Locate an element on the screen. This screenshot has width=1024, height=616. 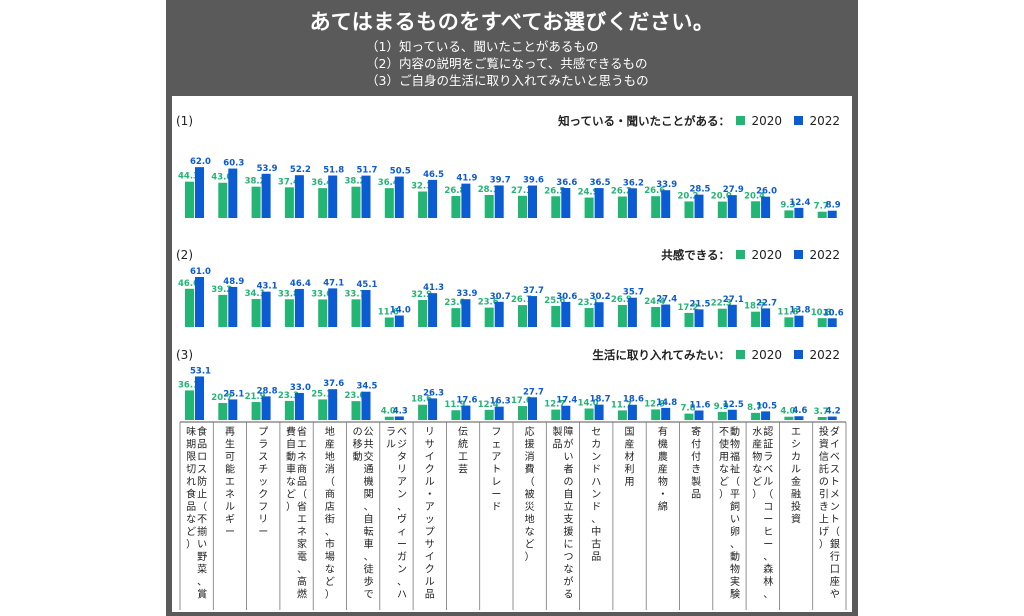
data-label: 37.7 is located at coordinates (533, 291).